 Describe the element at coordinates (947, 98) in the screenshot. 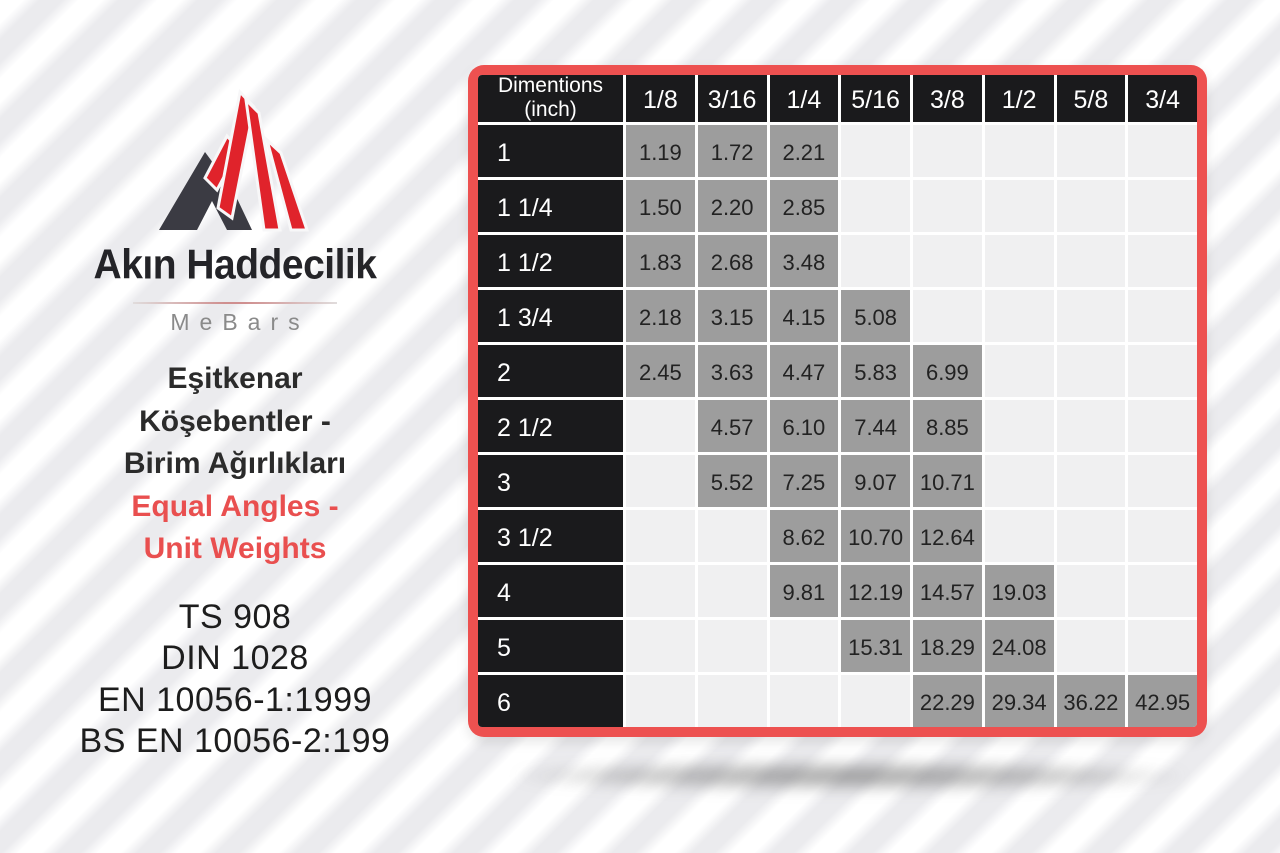

I see `column-header: 3/8` at that location.